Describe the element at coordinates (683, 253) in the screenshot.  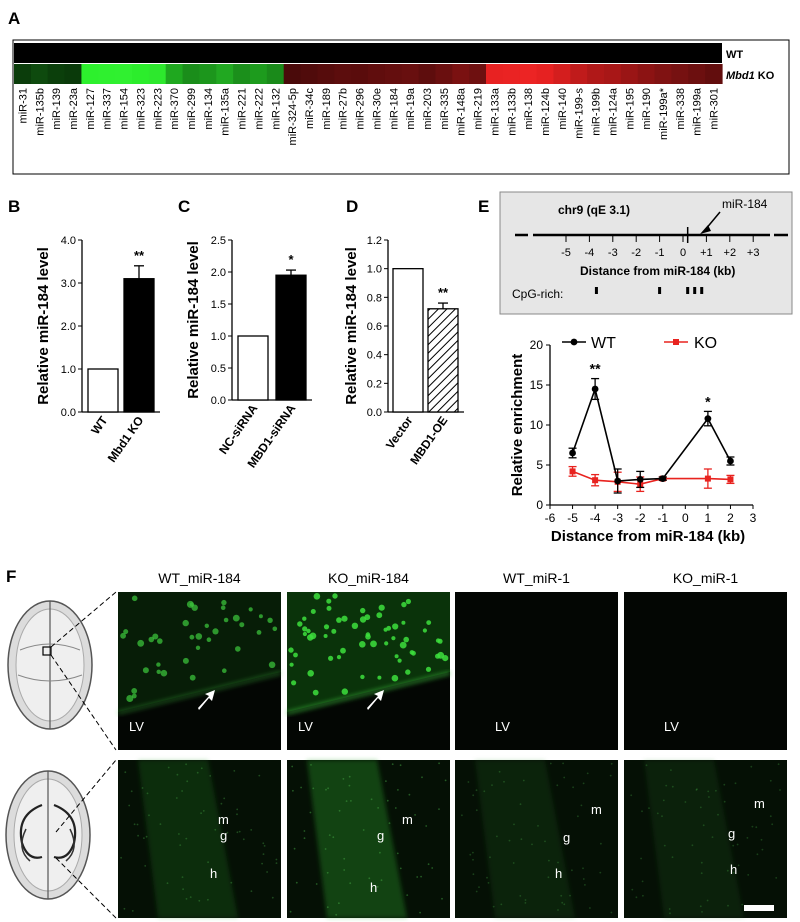
I see `locus-tick-label: 0` at that location.